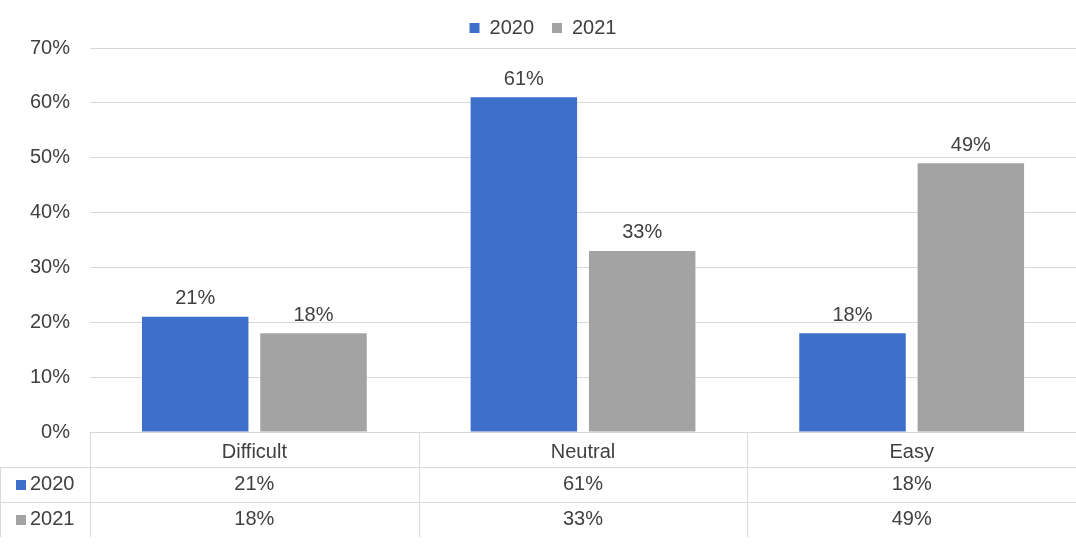 The width and height of the screenshot is (1076, 544). What do you see at coordinates (911, 450) in the screenshot?
I see `x-tick-label: Easy` at bounding box center [911, 450].